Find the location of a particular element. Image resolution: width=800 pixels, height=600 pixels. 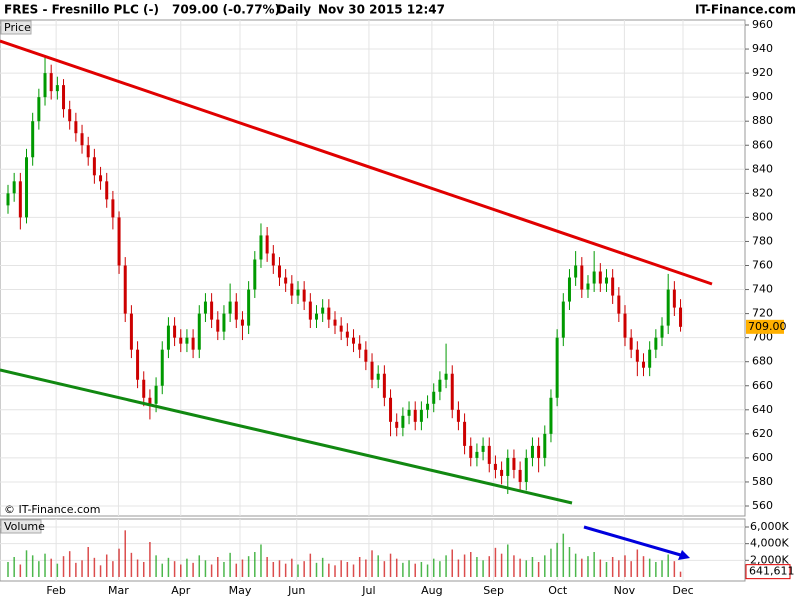

y-tick-label: 920 is located at coordinates (762, 72).